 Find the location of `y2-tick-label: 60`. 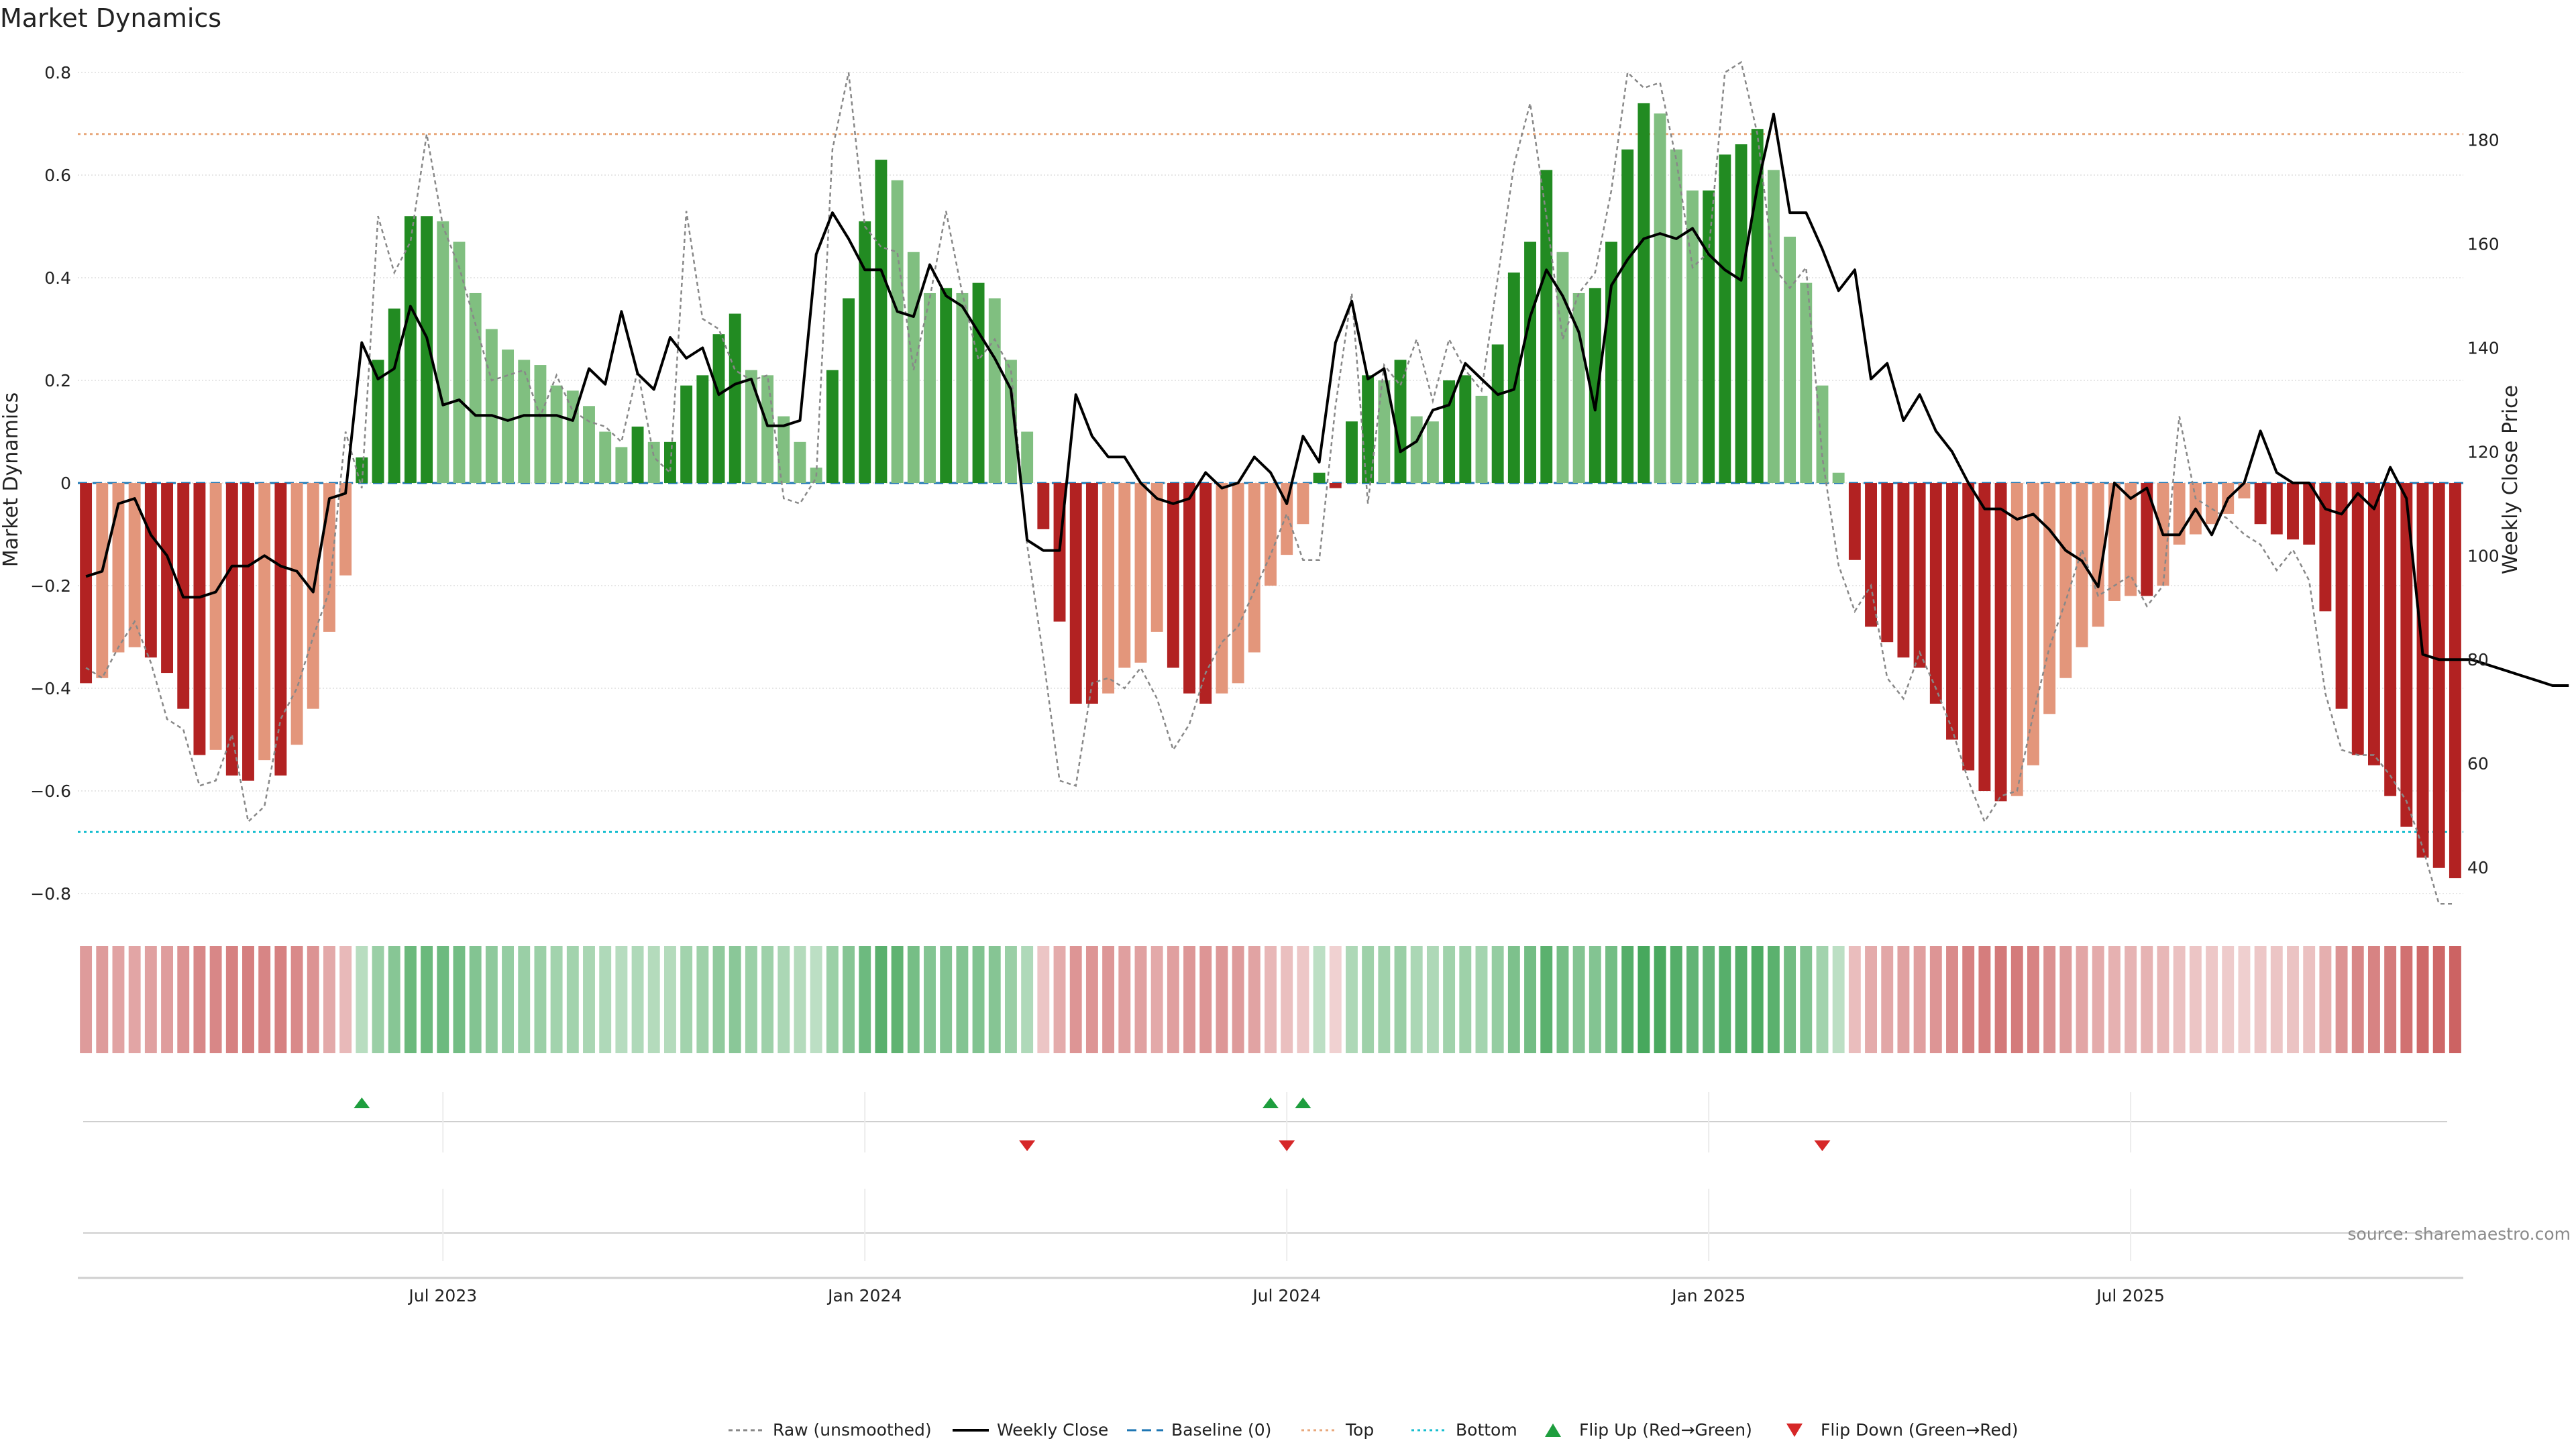

y2-tick-label: 60 is located at coordinates (2478, 763).